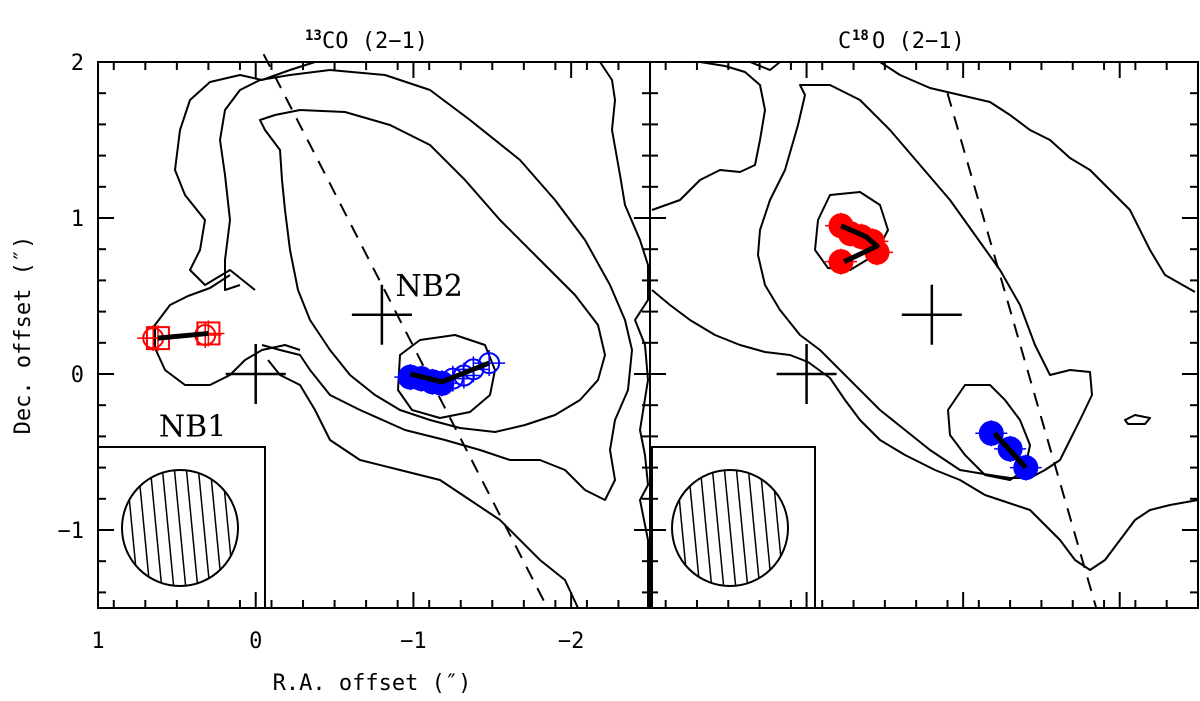 Image resolution: width=1200 pixels, height=701 pixels. Describe the element at coordinates (708, 136) in the screenshot. I see `panel2-contour-topleft` at that location.